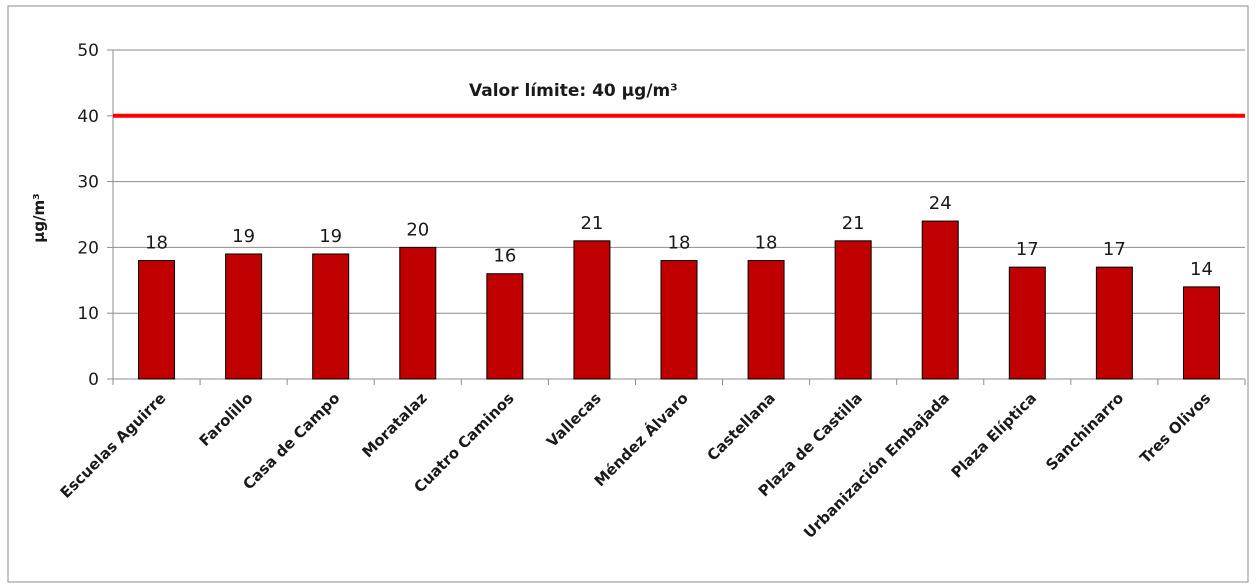 This screenshot has height=588, width=1256. What do you see at coordinates (93, 380) in the screenshot?
I see `y-tick-label: 0` at bounding box center [93, 380].